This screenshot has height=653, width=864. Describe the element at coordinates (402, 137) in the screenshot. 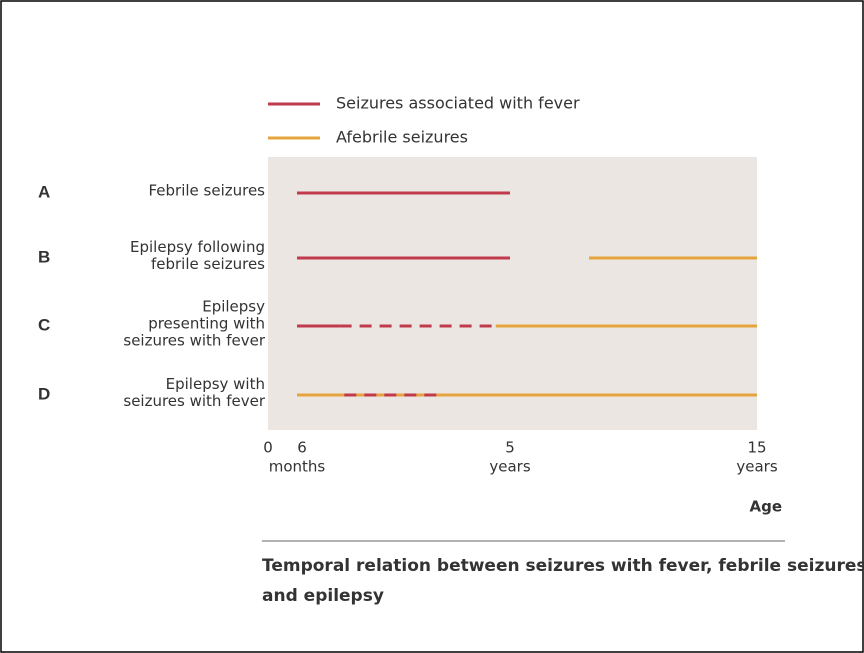

I see `legend-label: Afebrile seizures` at that location.